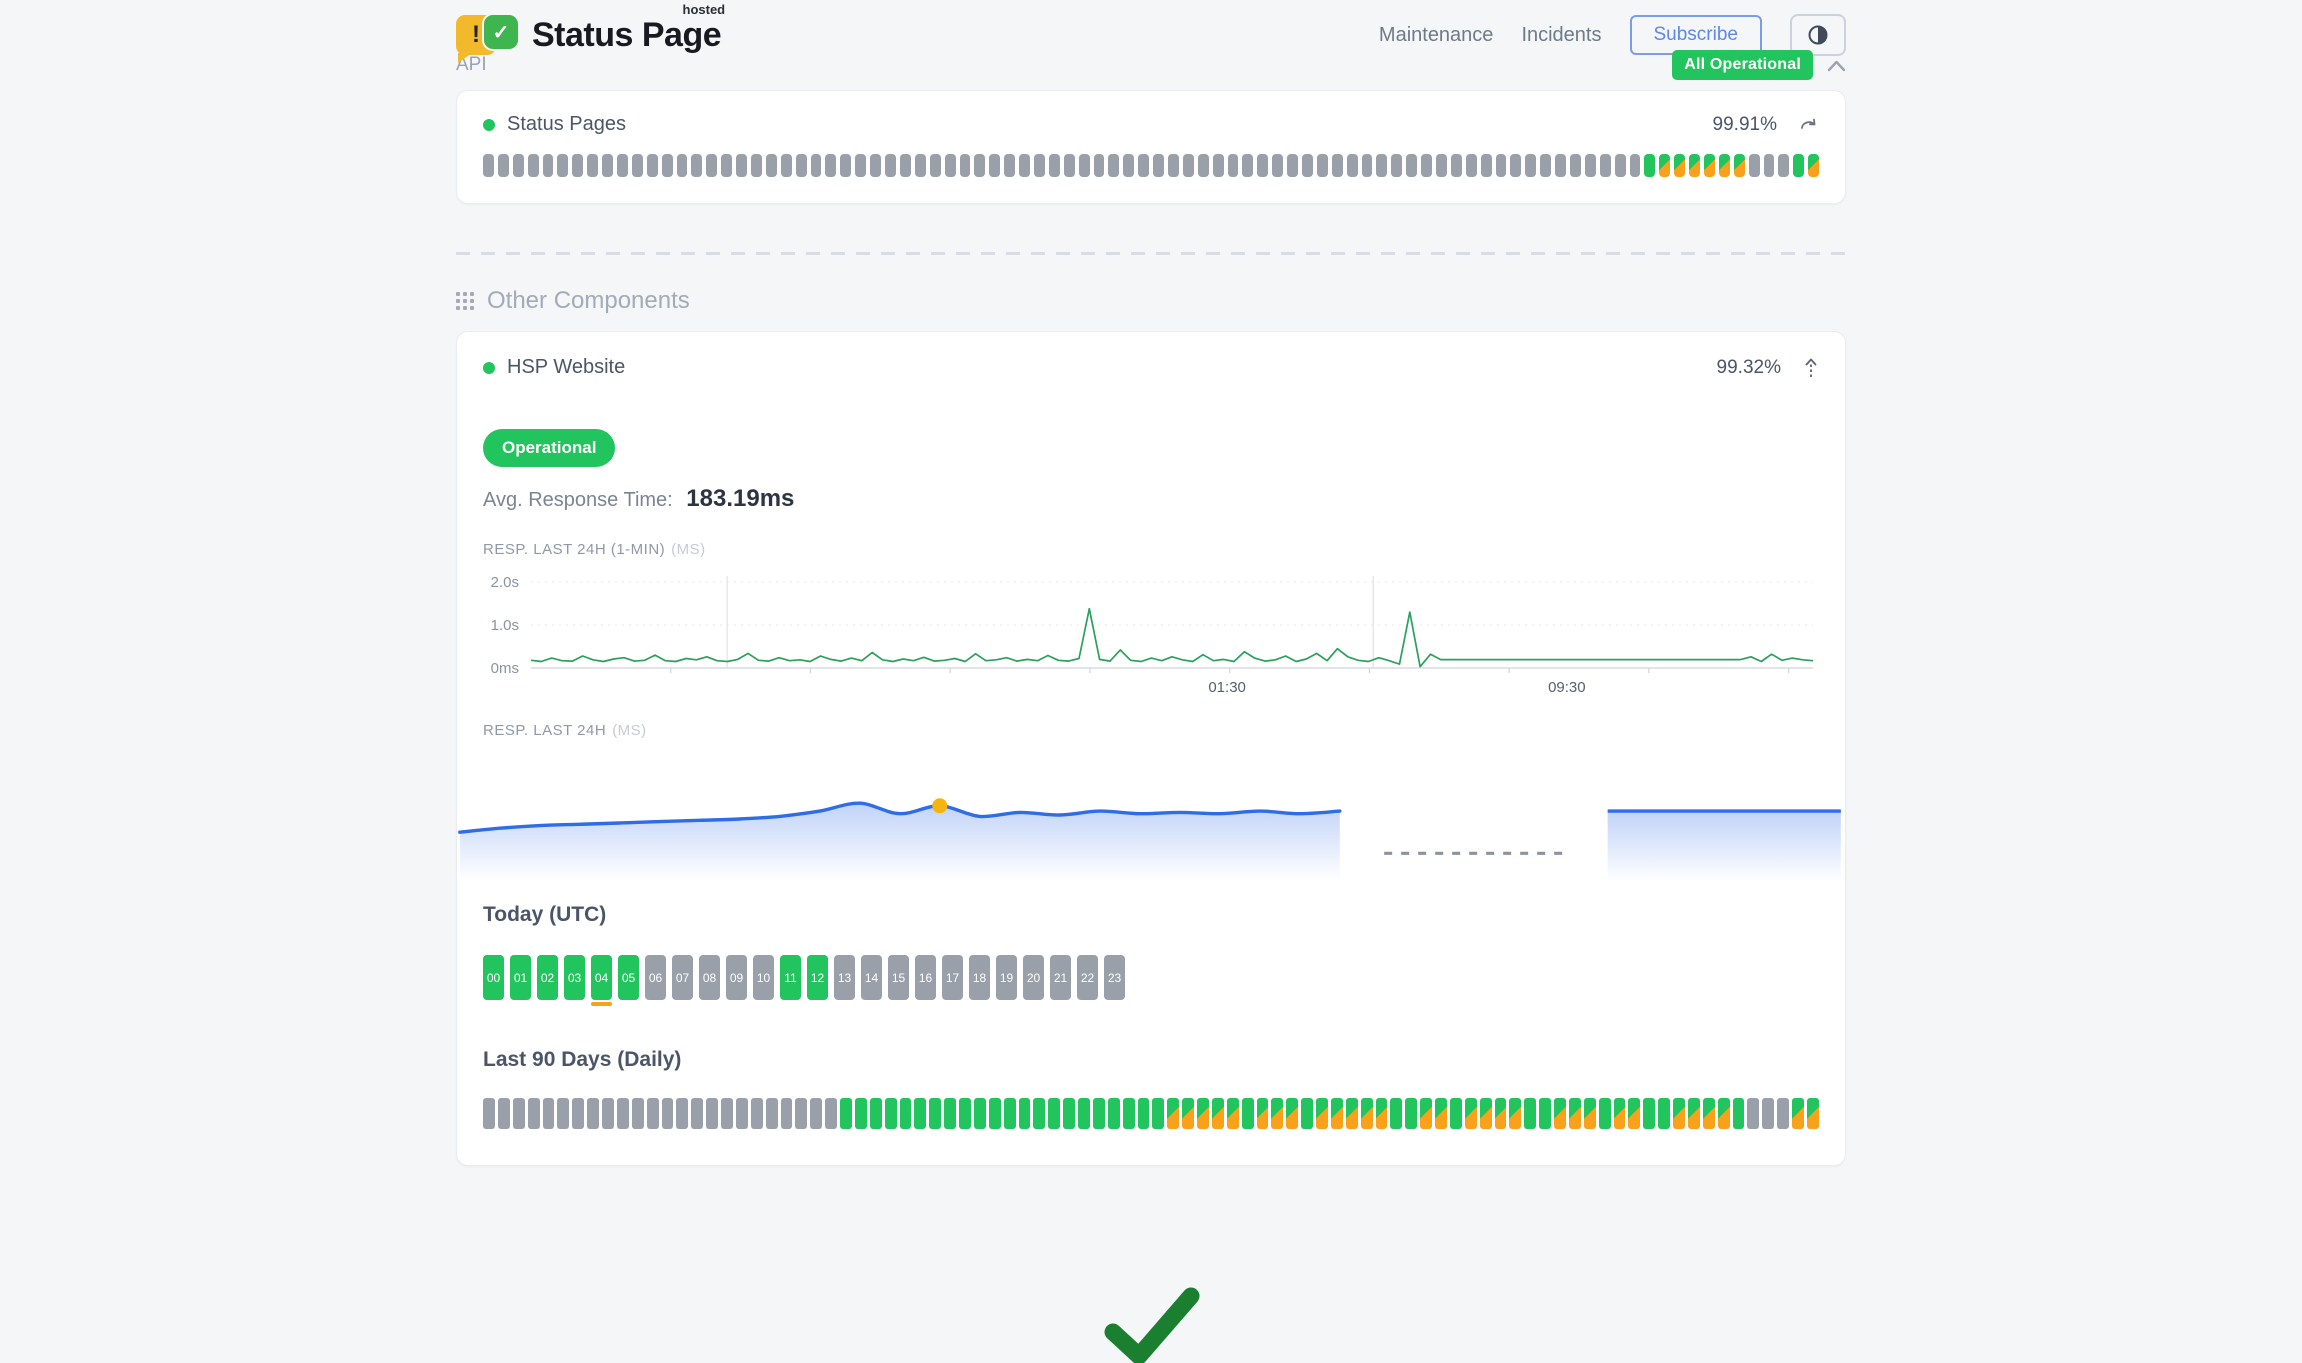 The height and width of the screenshot is (1363, 2302). Describe the element at coordinates (979, 977) in the screenshot. I see `hour-box: 18` at that location.